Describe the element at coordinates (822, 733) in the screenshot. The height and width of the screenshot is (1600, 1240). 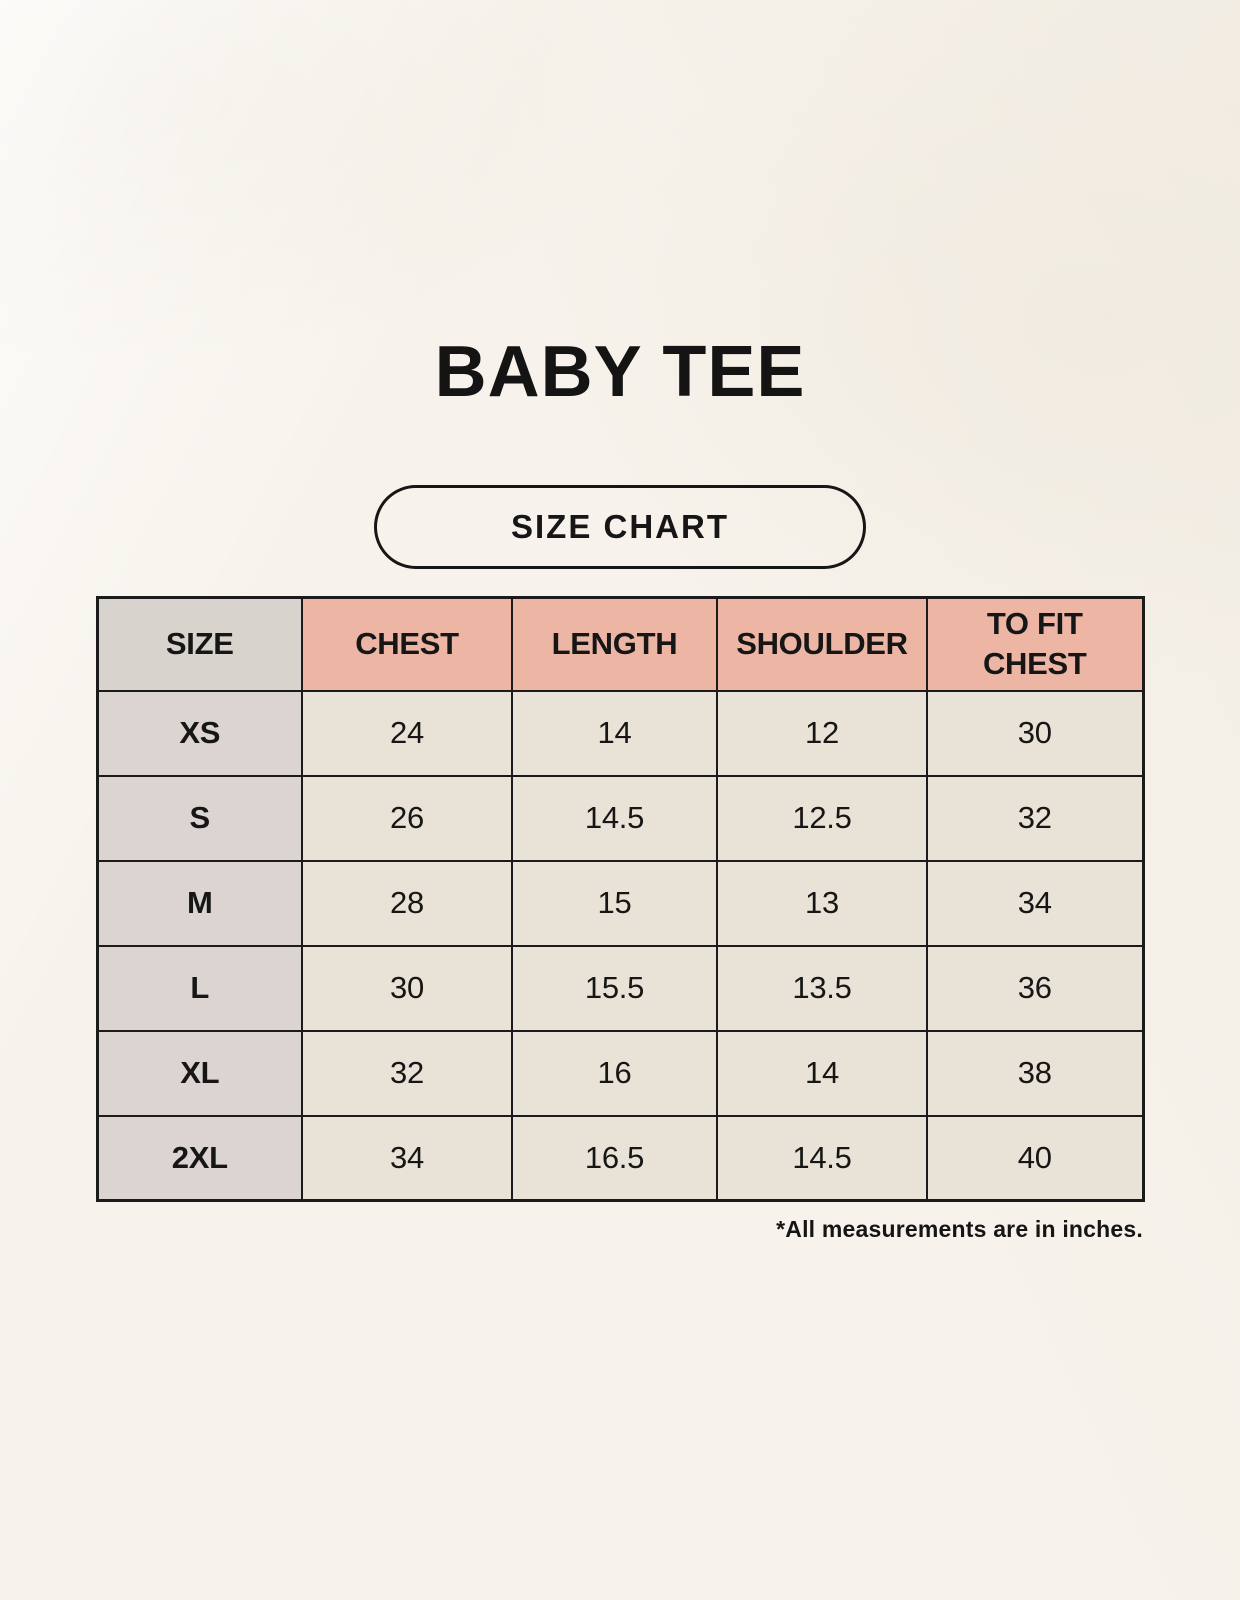
I see `cell-shoulder: 12` at that location.